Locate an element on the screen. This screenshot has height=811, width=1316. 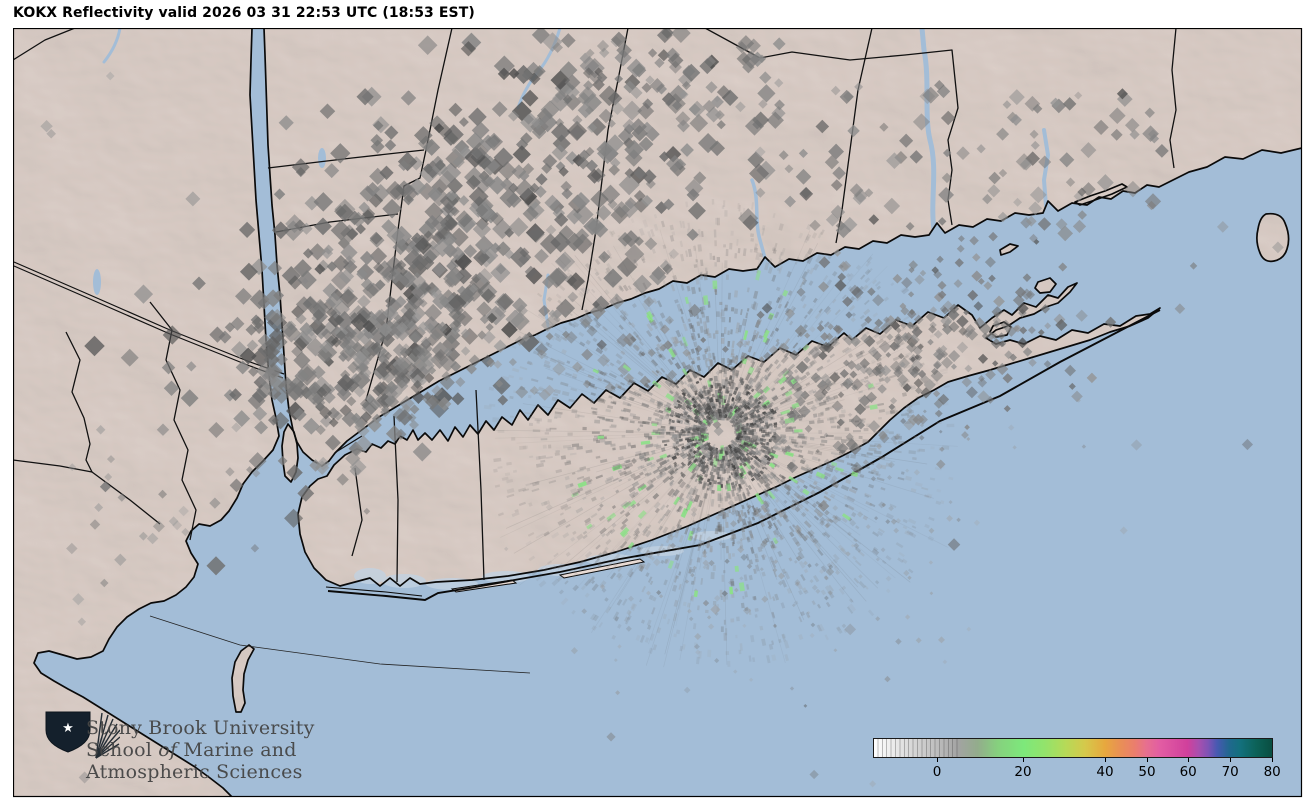
shield-star: ★ is located at coordinates (68, 728).